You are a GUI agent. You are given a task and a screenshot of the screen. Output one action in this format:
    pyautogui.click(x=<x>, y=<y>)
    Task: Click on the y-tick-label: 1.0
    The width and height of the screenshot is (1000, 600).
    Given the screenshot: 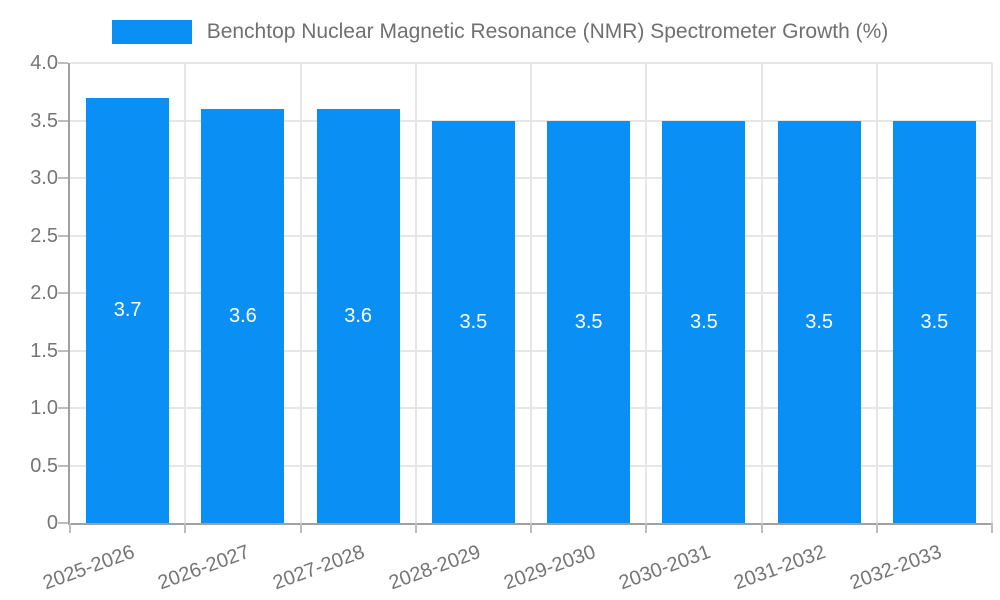 What is the action you would take?
    pyautogui.click(x=44, y=408)
    